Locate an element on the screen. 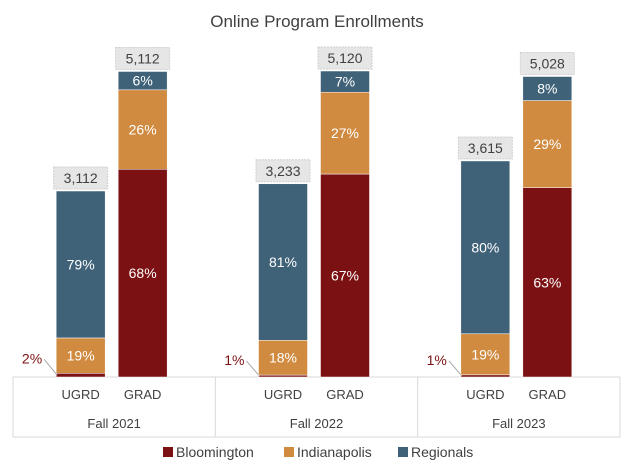 This screenshot has height=476, width=635. bar-fall-2023-grad: 63% 29% 8% 5,028 is located at coordinates (547, 214).